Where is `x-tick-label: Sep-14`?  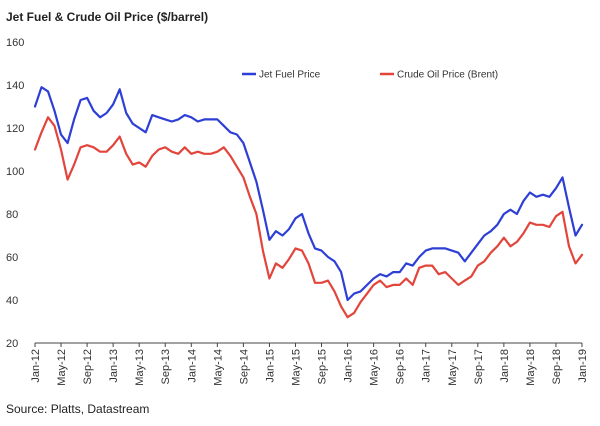
x-tick-label: Sep-14 is located at coordinates (244, 366).